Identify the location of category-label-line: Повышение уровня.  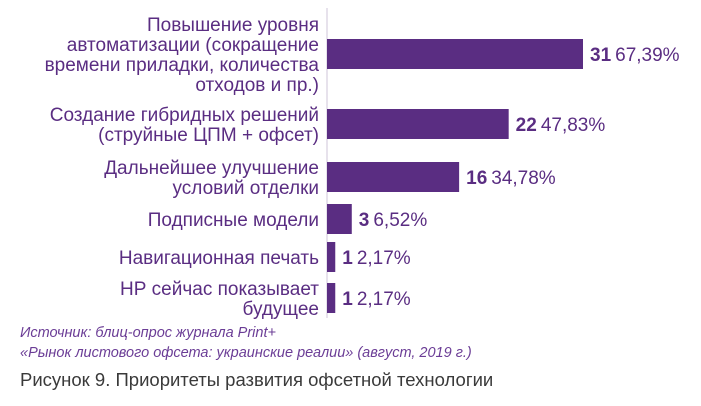
(233, 25).